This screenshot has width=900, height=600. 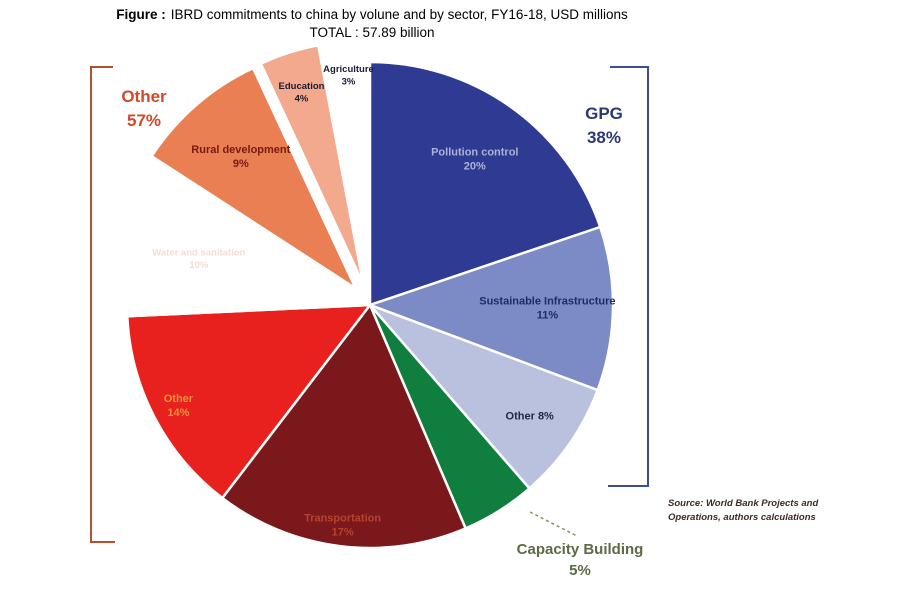 I want to click on pie-label-other-gpg: Other 8%, so click(x=530, y=417).